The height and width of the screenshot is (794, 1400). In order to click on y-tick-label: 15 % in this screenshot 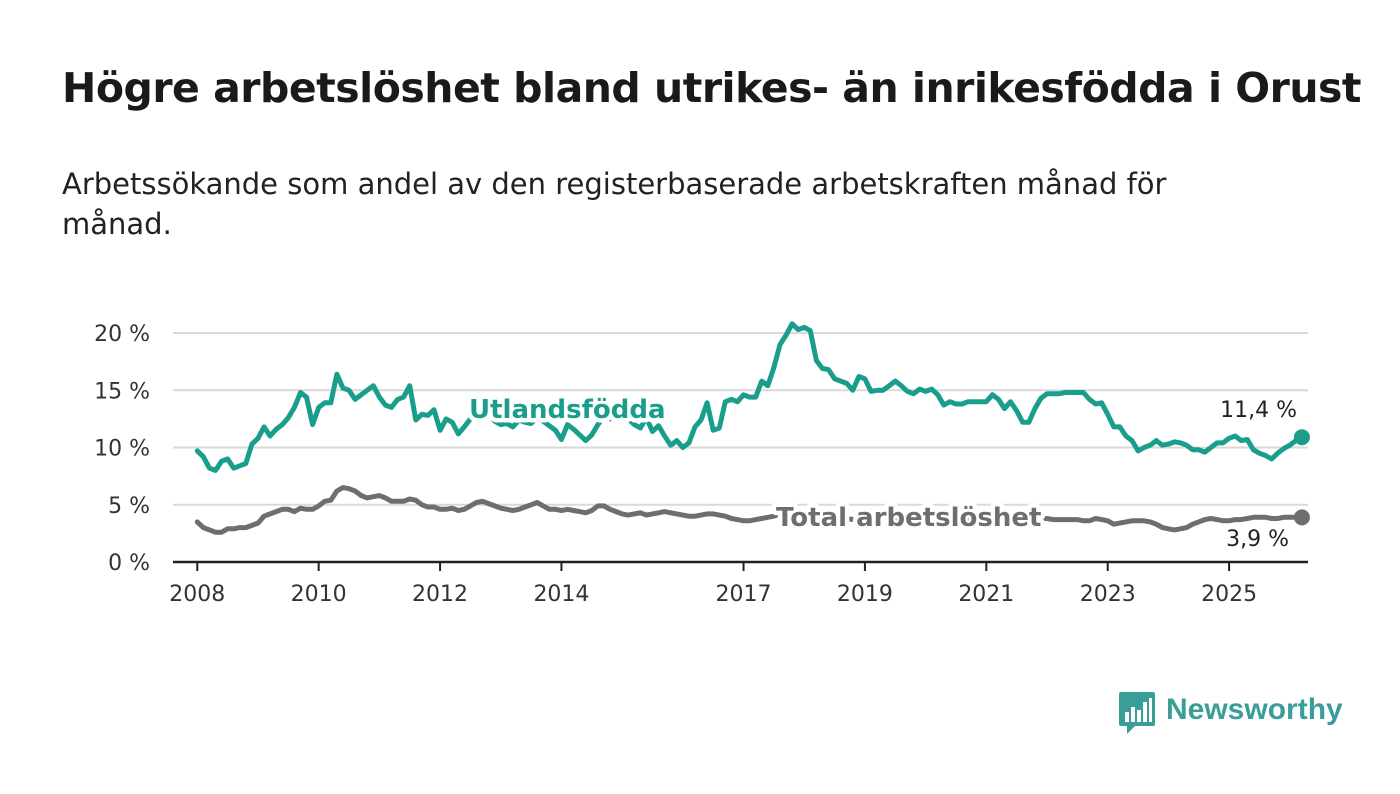, I will do `click(122, 391)`.